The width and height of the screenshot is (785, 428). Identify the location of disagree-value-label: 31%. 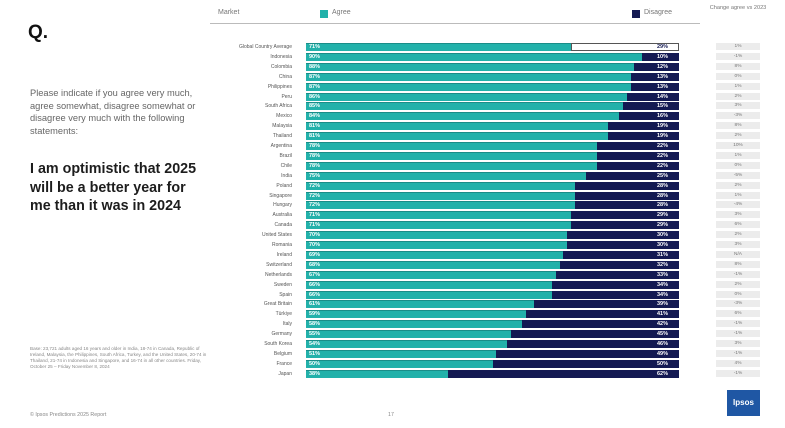
(663, 254).